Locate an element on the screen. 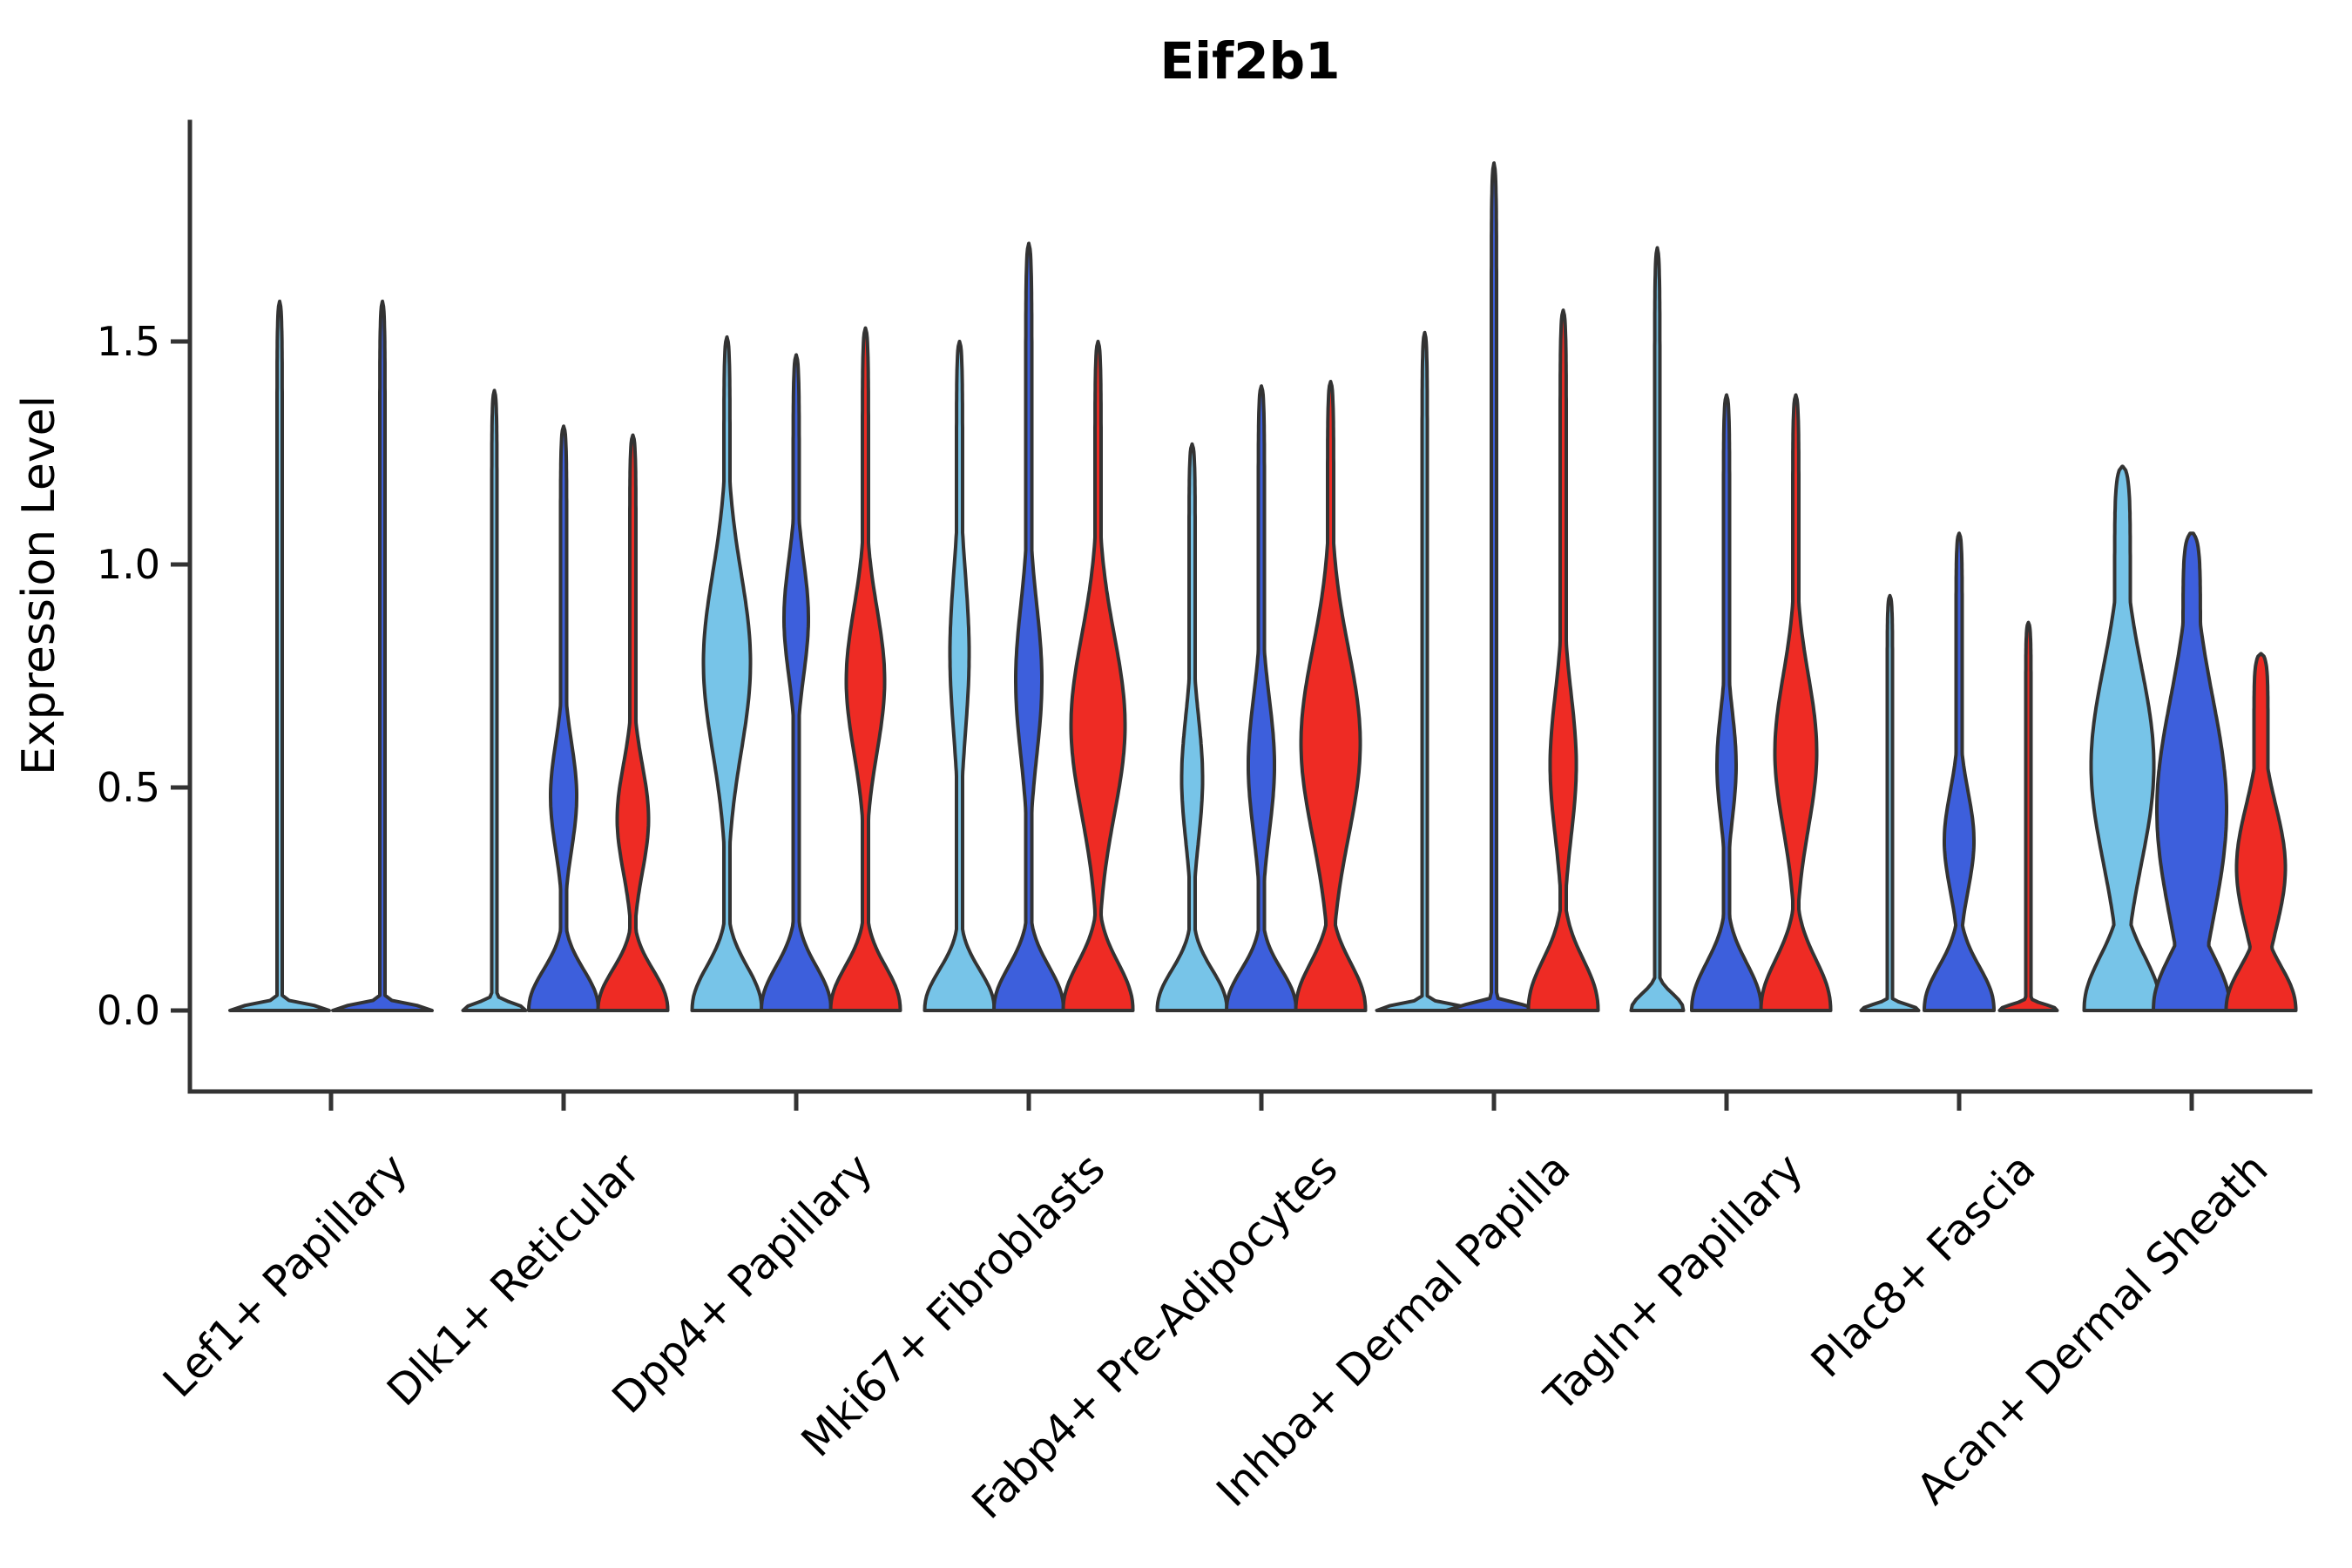 The image size is (2352, 1568). violin-dlk1-dark-blue is located at coordinates (564, 718).